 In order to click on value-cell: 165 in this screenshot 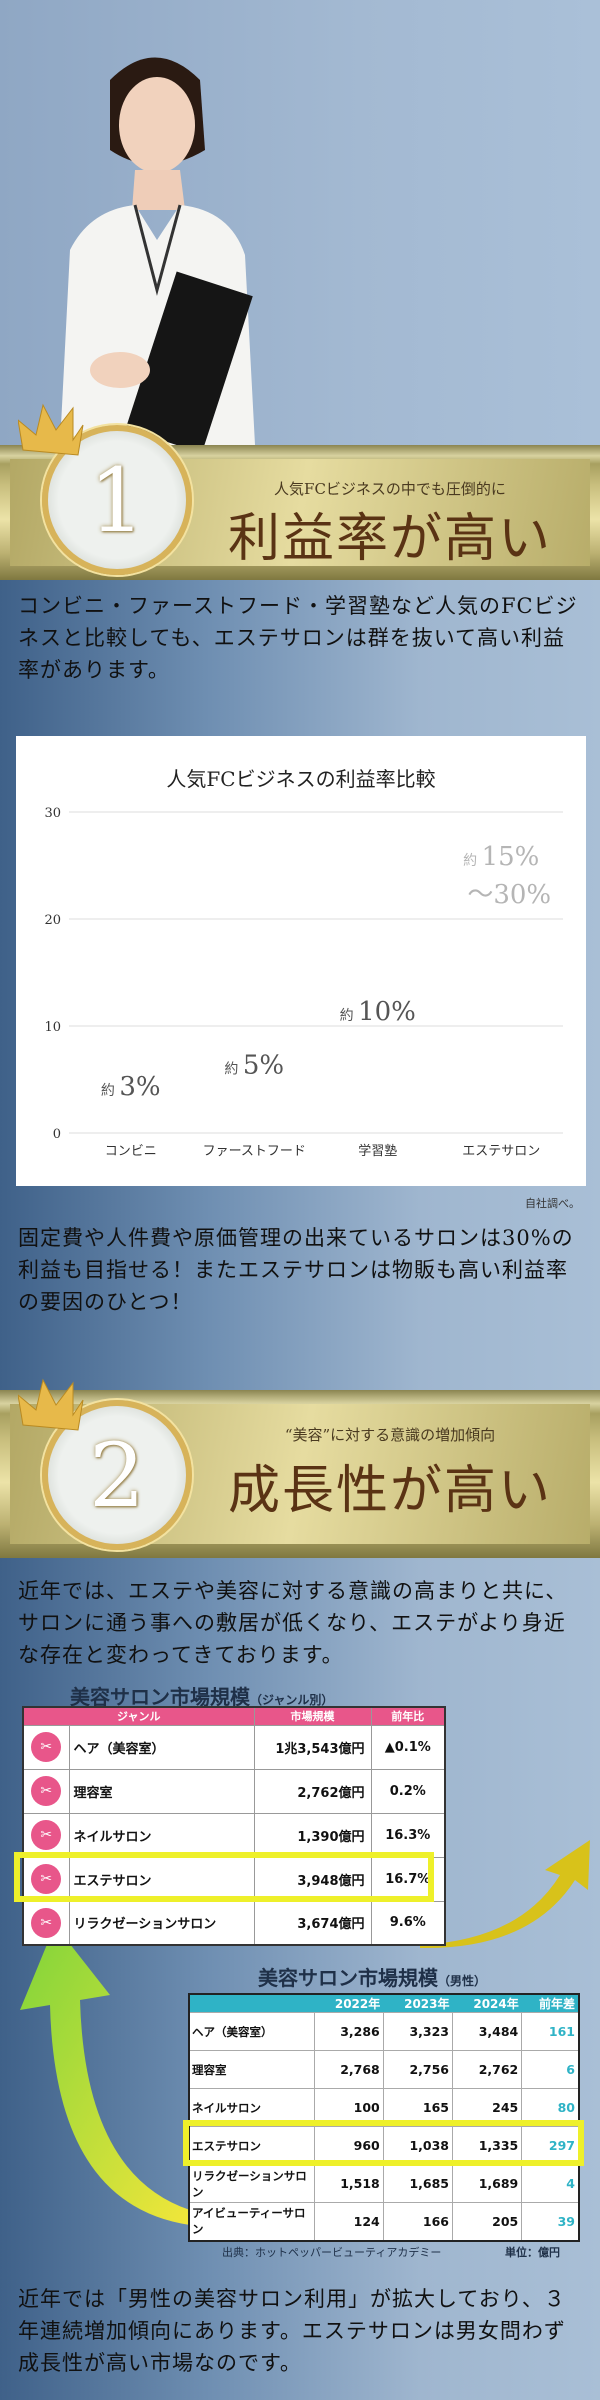, I will do `click(418, 2107)`.